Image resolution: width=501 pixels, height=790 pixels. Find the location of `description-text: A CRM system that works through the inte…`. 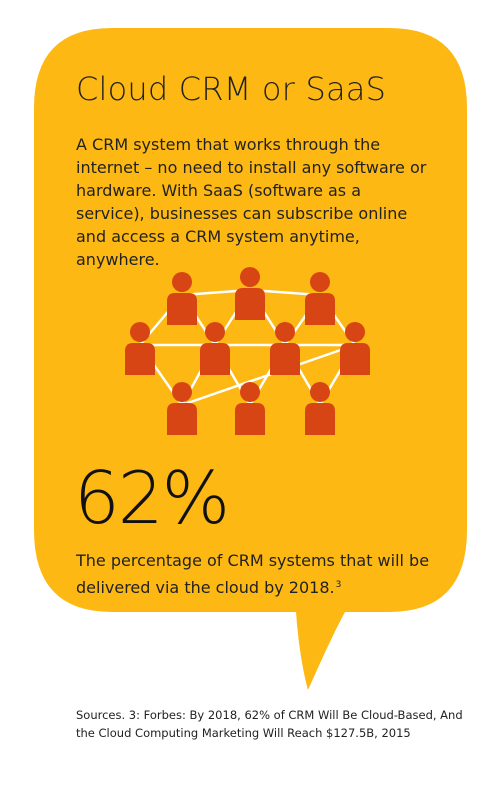

description-text: A CRM system that works through the inte… is located at coordinates (251, 202).